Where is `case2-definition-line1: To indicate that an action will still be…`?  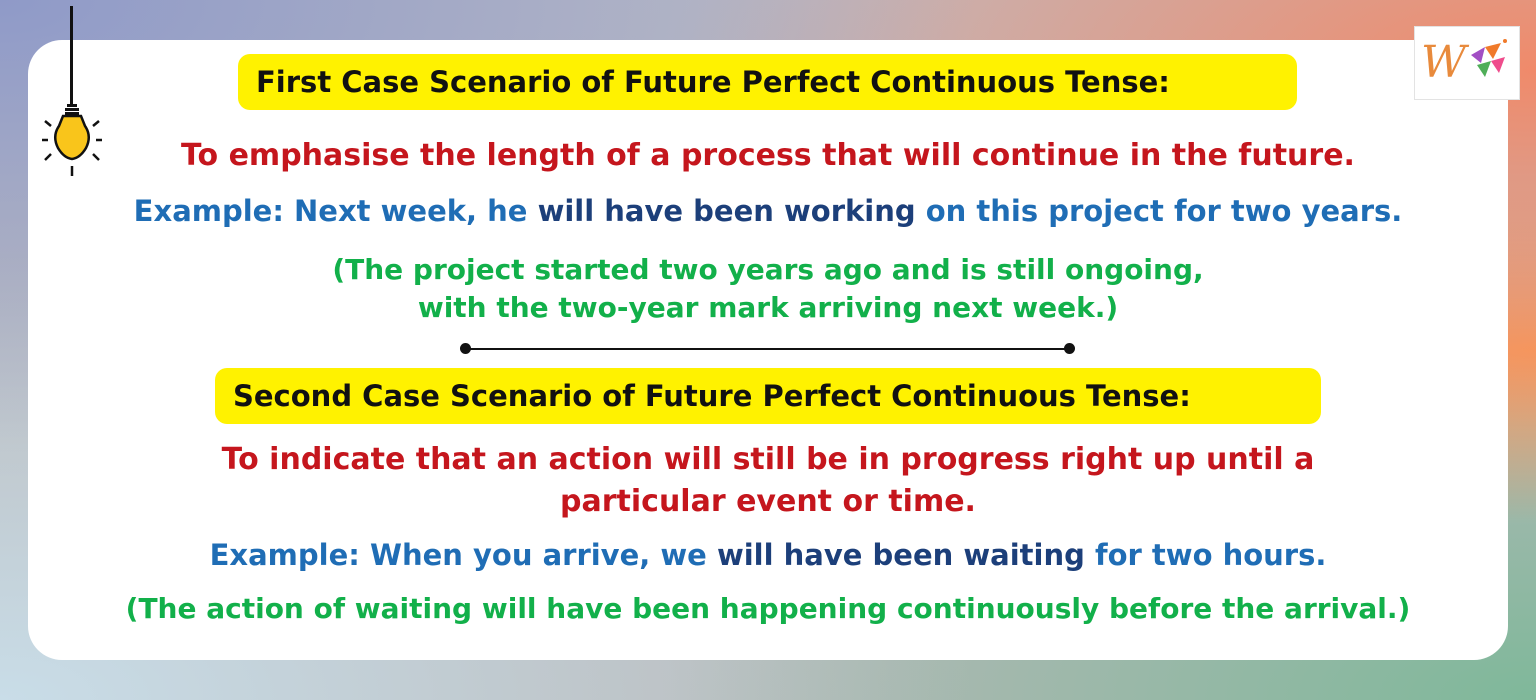
case2-definition-line1: To indicate that an action will still be… is located at coordinates (768, 459).